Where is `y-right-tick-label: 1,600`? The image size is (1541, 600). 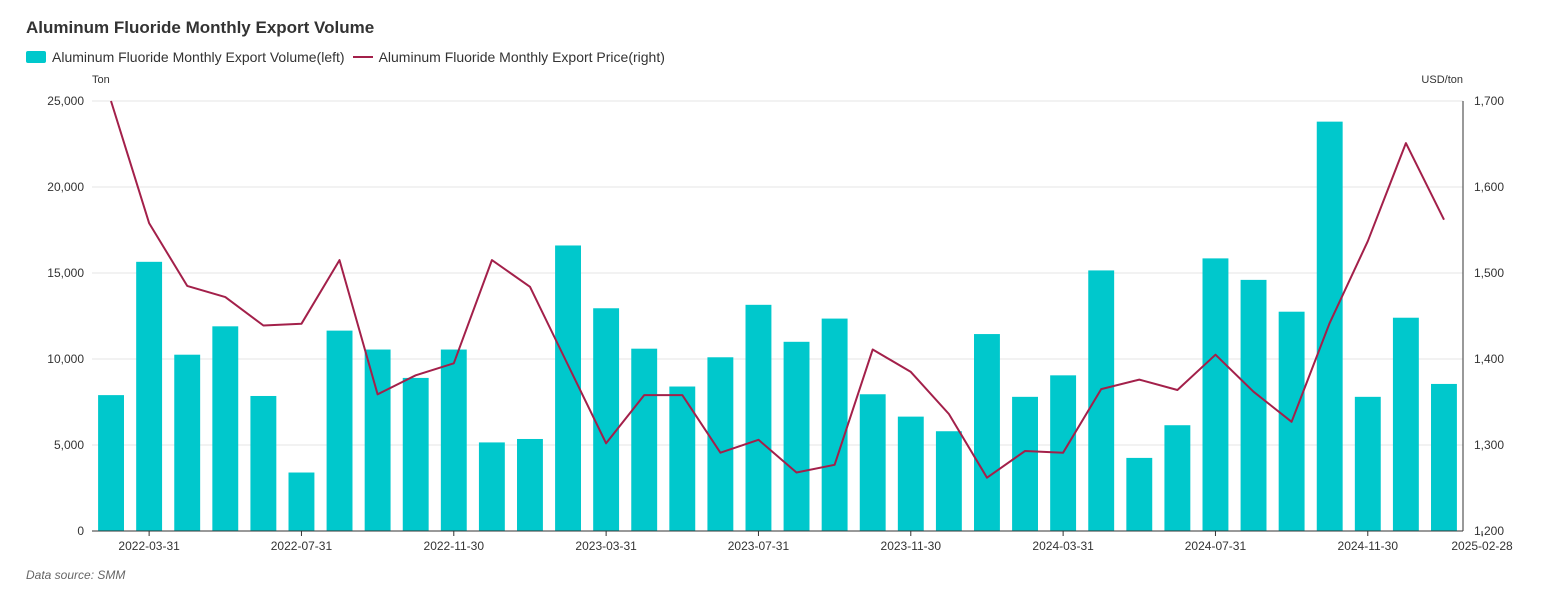 y-right-tick-label: 1,600 is located at coordinates (1489, 187).